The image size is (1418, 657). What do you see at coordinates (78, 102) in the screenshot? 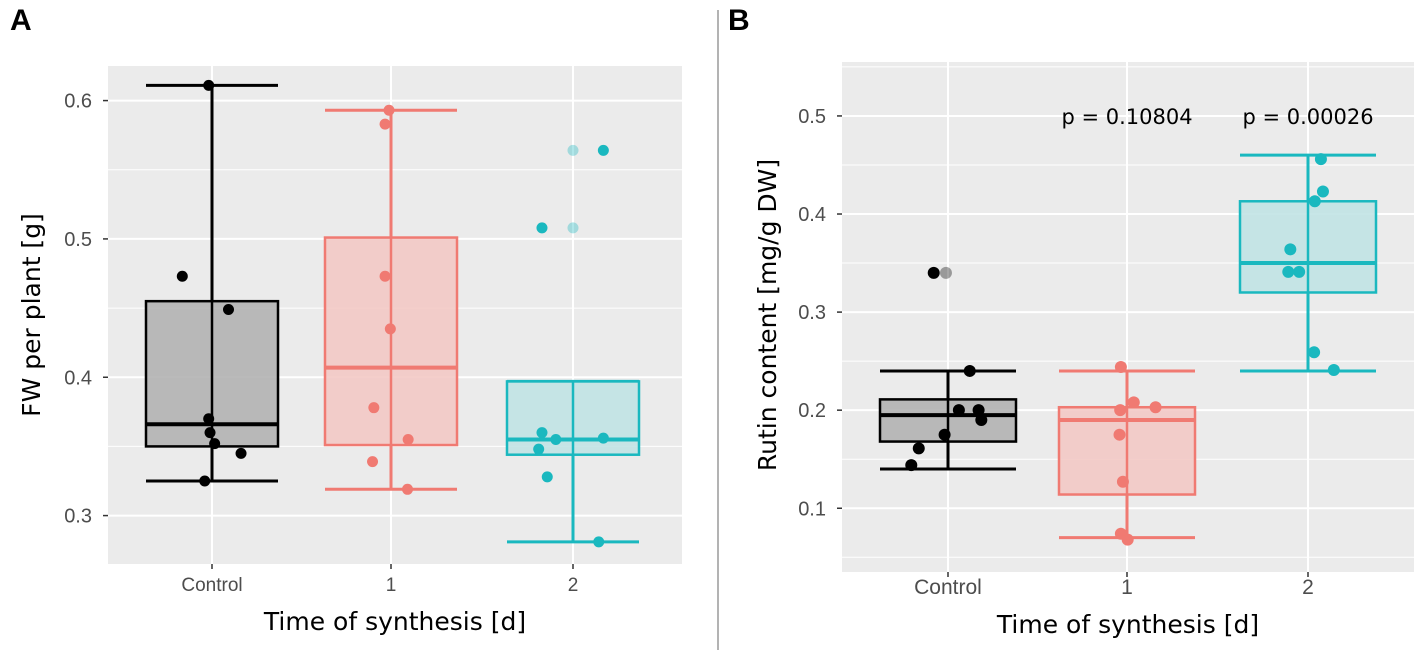
I see `y-tick-label: 0.6` at bounding box center [78, 102].